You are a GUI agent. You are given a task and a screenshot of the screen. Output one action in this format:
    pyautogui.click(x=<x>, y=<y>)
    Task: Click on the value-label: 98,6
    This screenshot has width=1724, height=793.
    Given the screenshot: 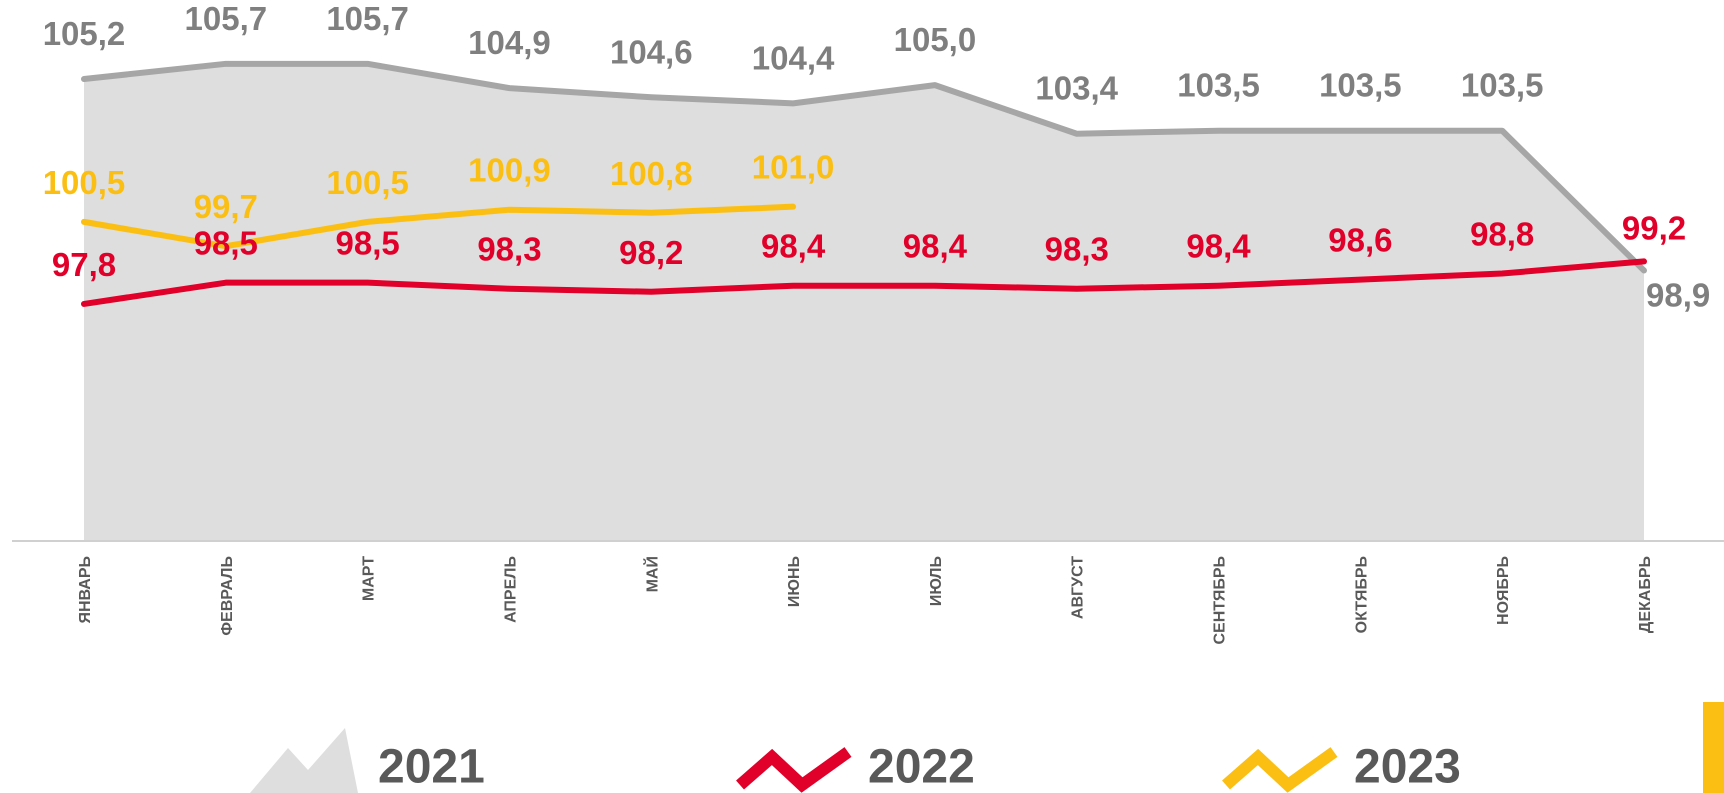 What is the action you would take?
    pyautogui.click(x=1360, y=240)
    